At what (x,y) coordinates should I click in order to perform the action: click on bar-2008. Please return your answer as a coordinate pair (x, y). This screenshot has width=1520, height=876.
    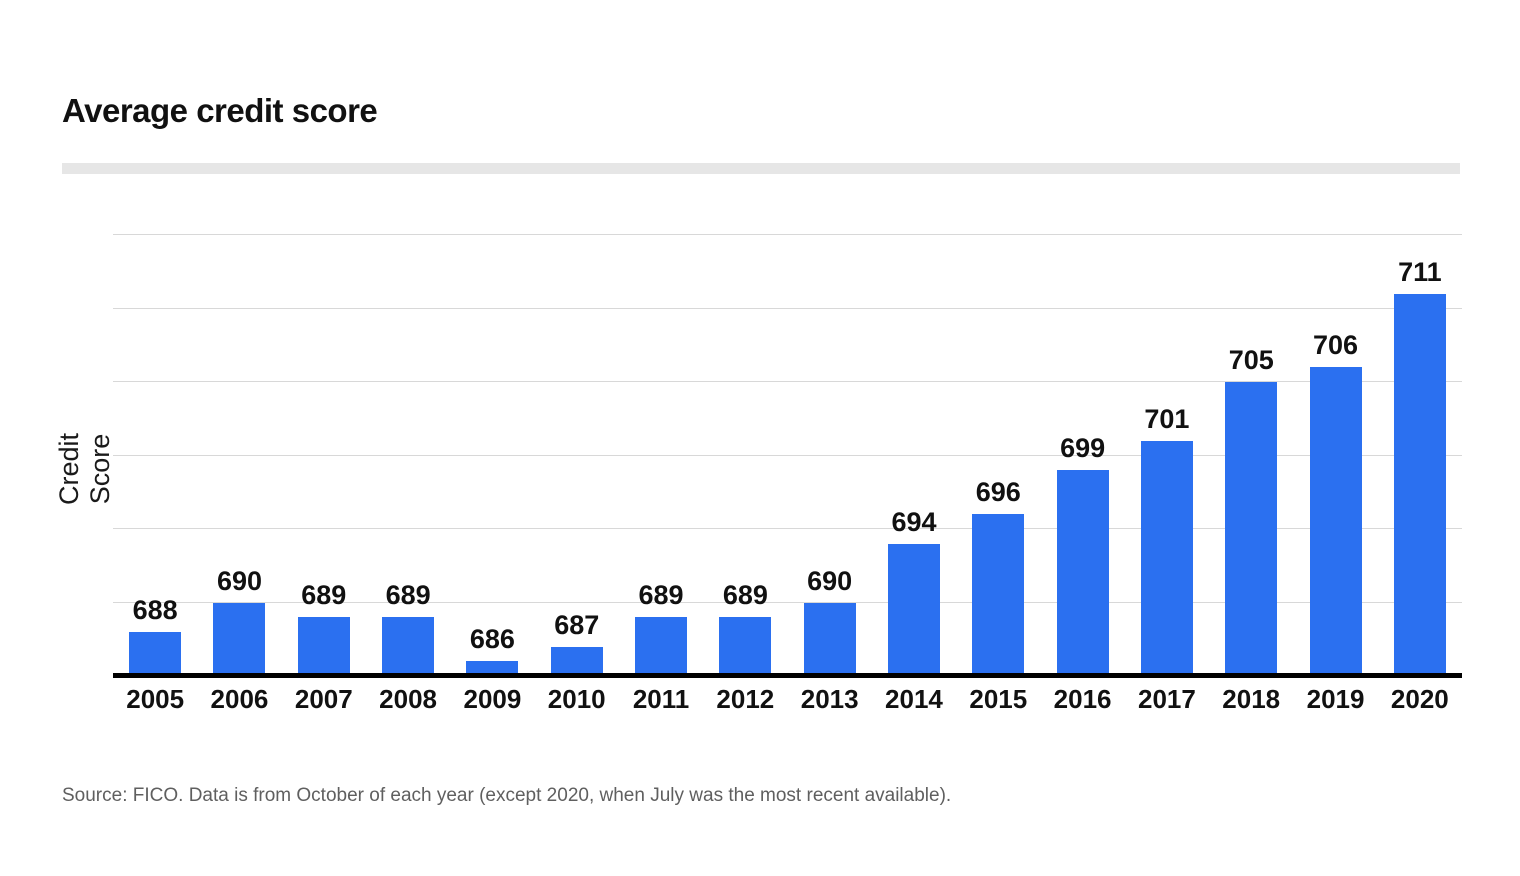
    Looking at the image, I should click on (408, 646).